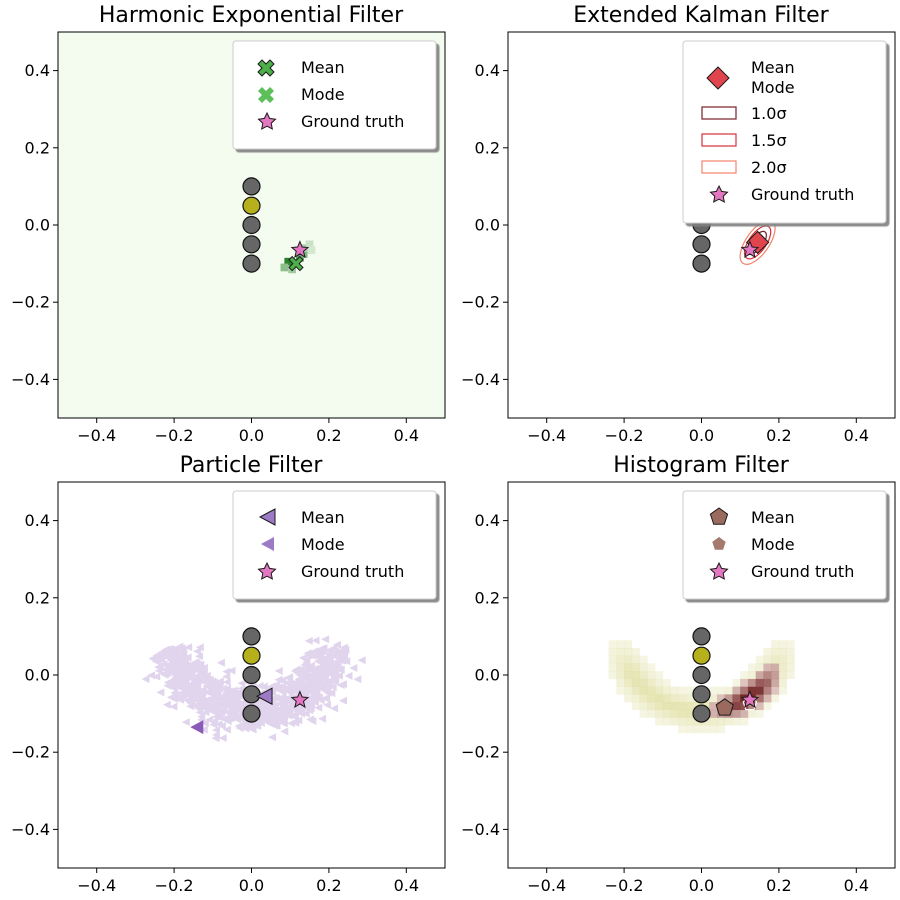 This screenshot has height=900, width=900. I want to click on plot-area, so click(253, 685).